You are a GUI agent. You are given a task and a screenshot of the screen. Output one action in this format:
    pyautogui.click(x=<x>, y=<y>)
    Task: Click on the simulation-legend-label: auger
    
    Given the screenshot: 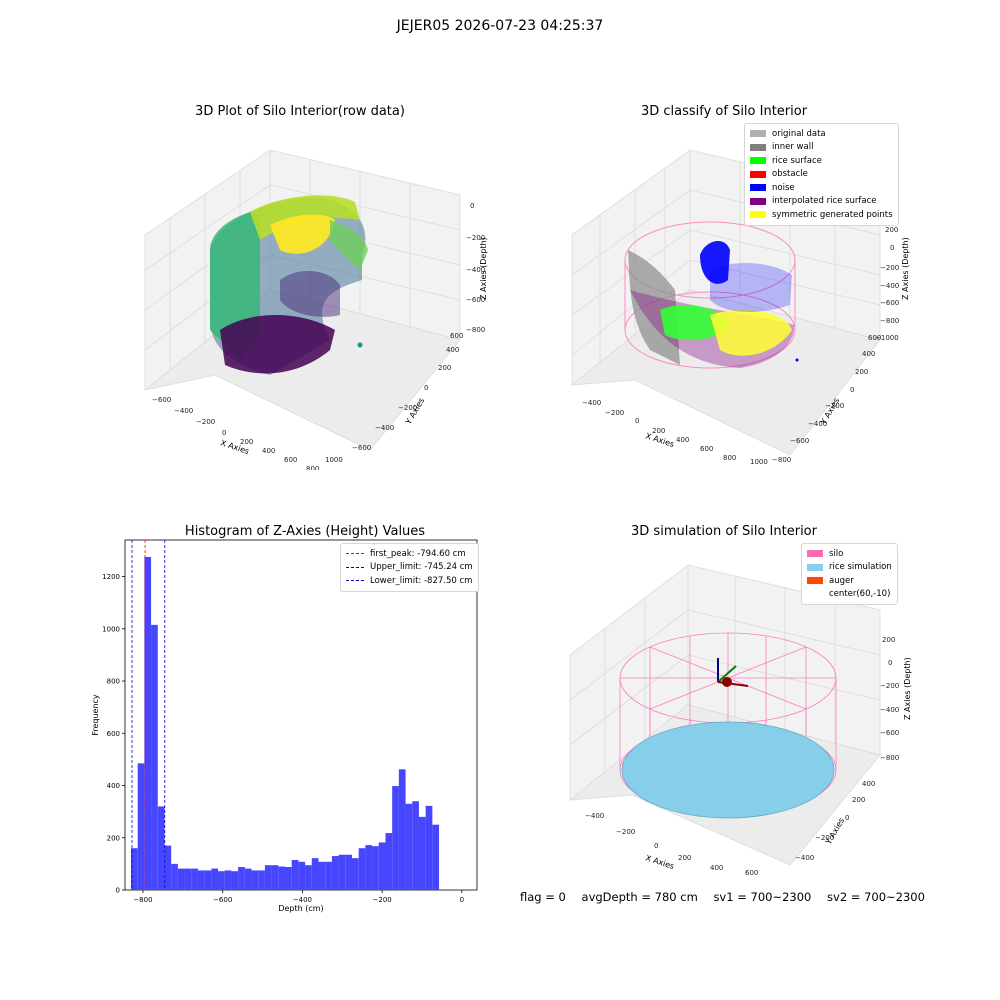 What is the action you would take?
    pyautogui.click(x=841, y=580)
    